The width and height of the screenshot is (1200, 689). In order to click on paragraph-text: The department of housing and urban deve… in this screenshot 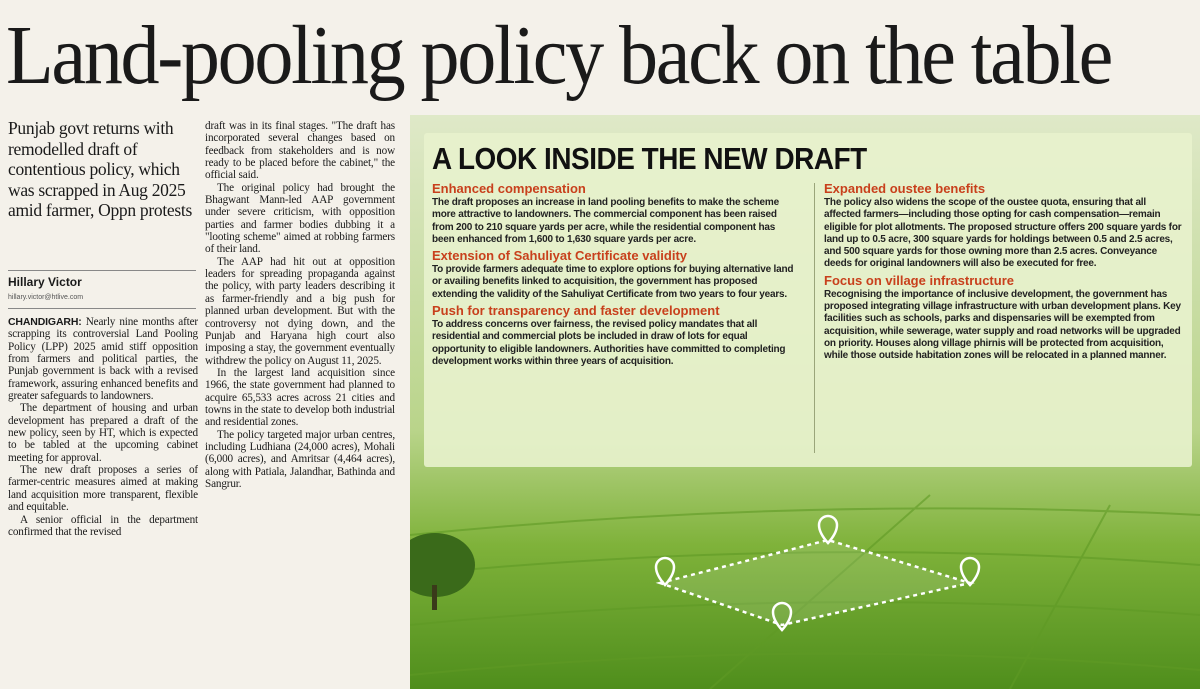, I will do `click(103, 433)`.